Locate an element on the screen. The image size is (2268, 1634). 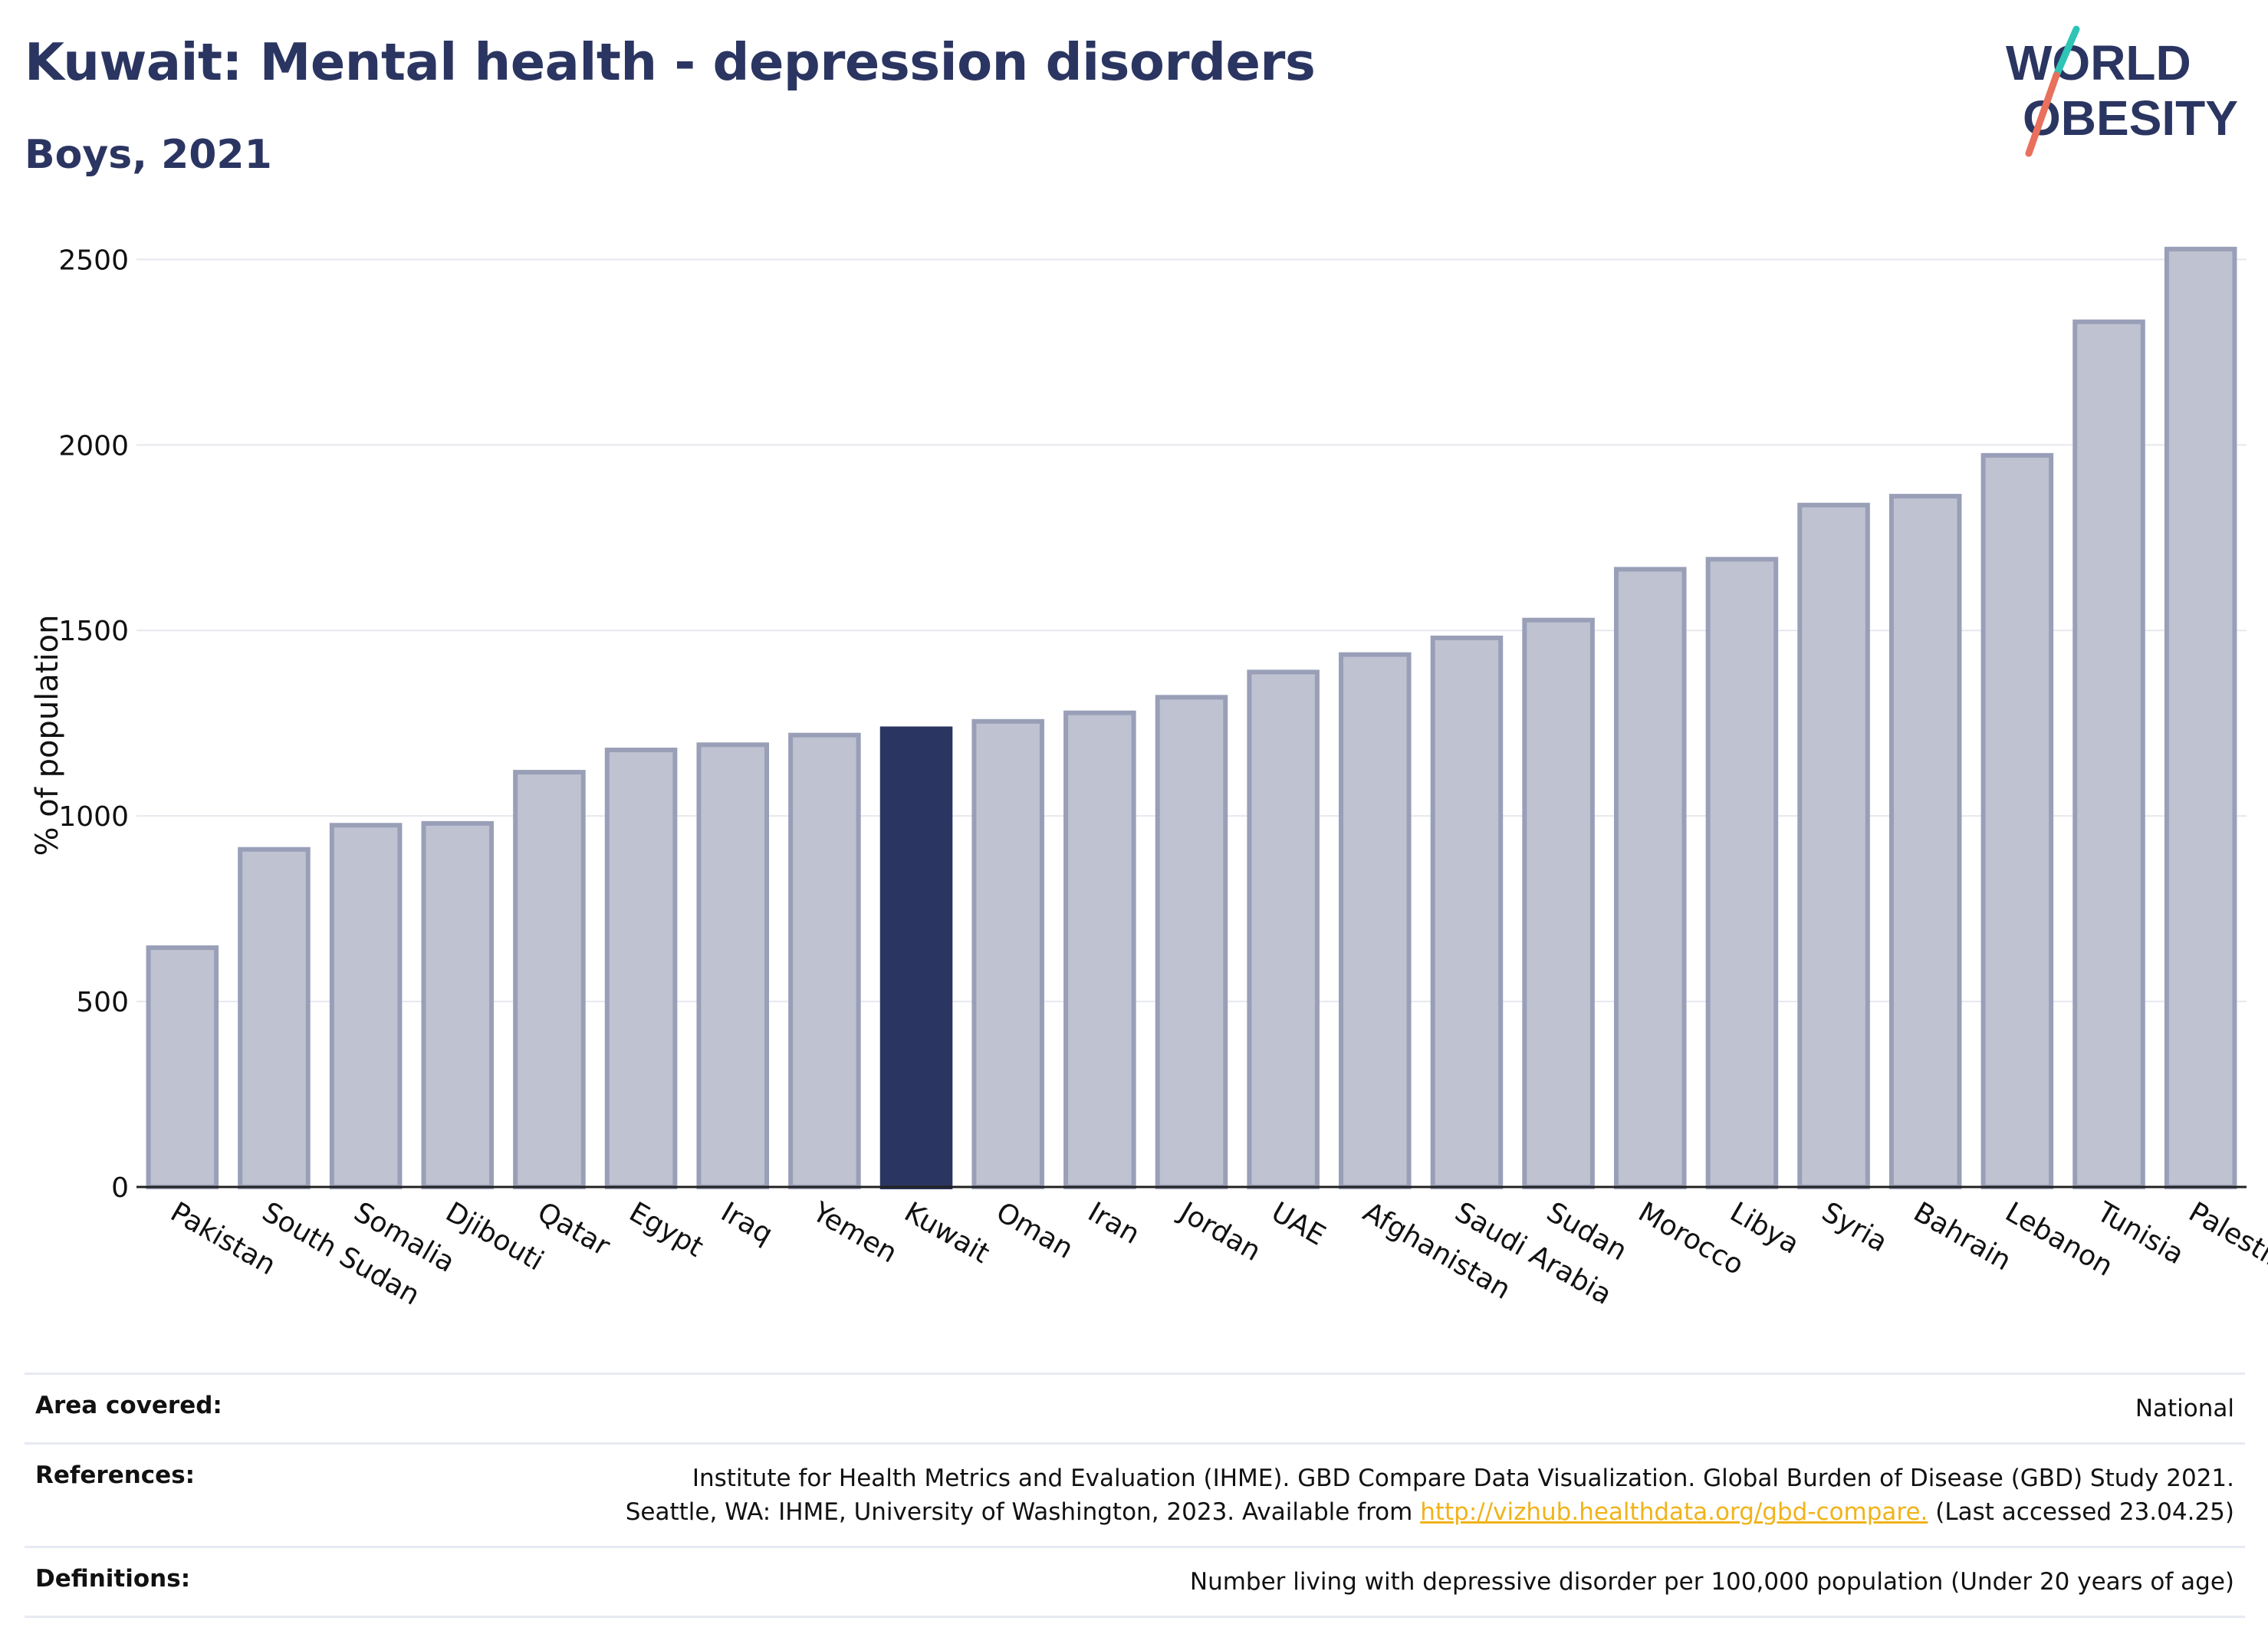
y-tick-label: 500 is located at coordinates (102, 1002).